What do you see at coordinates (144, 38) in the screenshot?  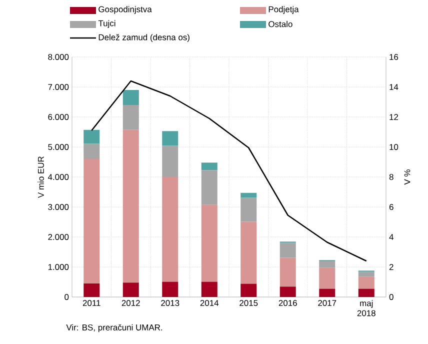 I see `legend-label: Delež zamud (desna os)` at bounding box center [144, 38].